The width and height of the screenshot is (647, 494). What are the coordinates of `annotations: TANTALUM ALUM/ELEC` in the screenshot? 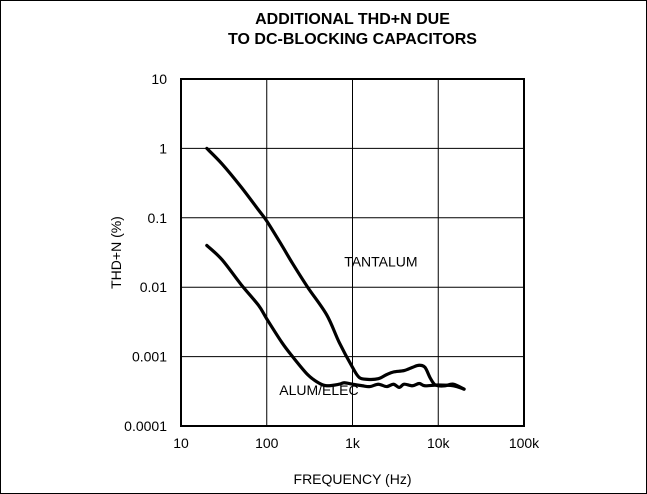 It's located at (348, 325).